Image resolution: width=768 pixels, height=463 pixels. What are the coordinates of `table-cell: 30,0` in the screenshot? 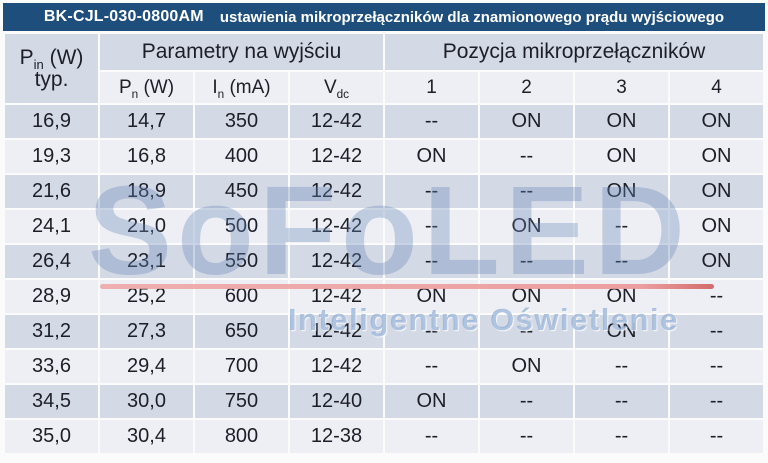 It's located at (146, 401).